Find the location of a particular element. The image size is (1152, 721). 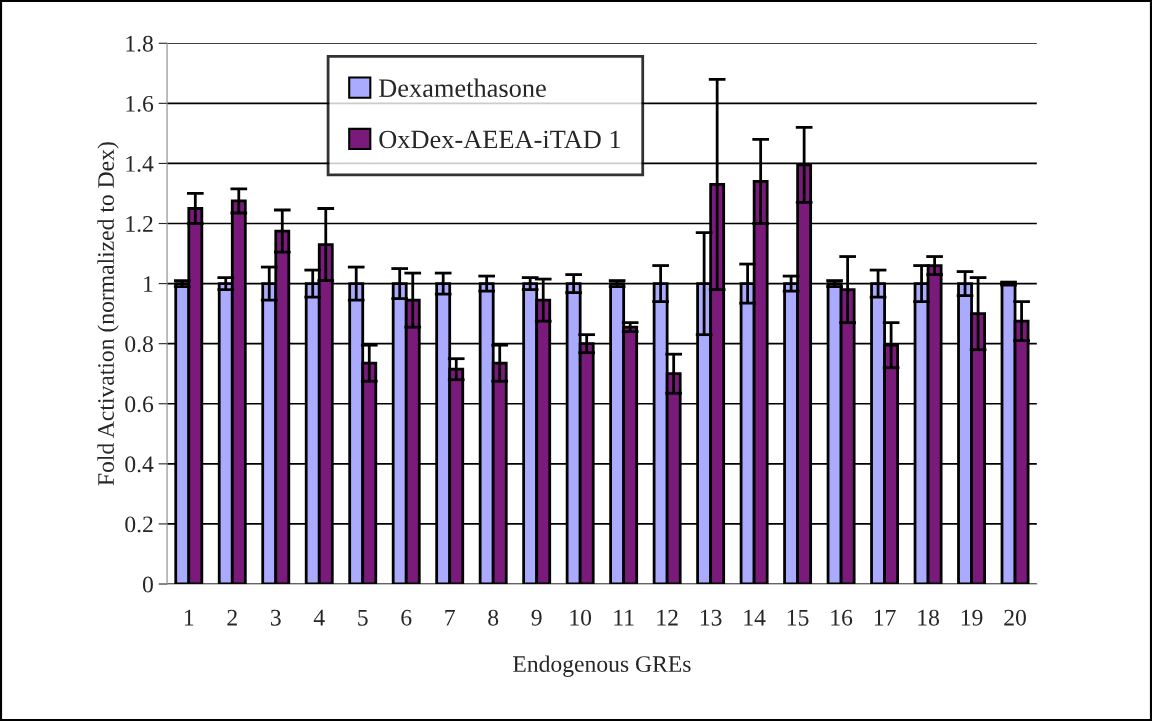

x-tick-label: 17 is located at coordinates (885, 617).